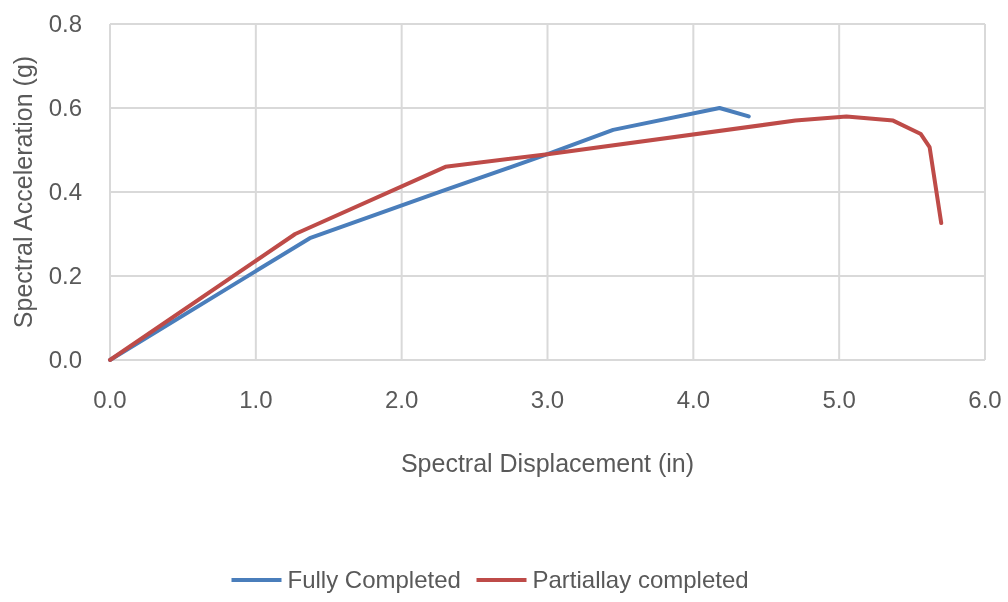 Image resolution: width=1008 pixels, height=602 pixels. What do you see at coordinates (839, 399) in the screenshot?
I see `x-tick-label: 5.0` at bounding box center [839, 399].